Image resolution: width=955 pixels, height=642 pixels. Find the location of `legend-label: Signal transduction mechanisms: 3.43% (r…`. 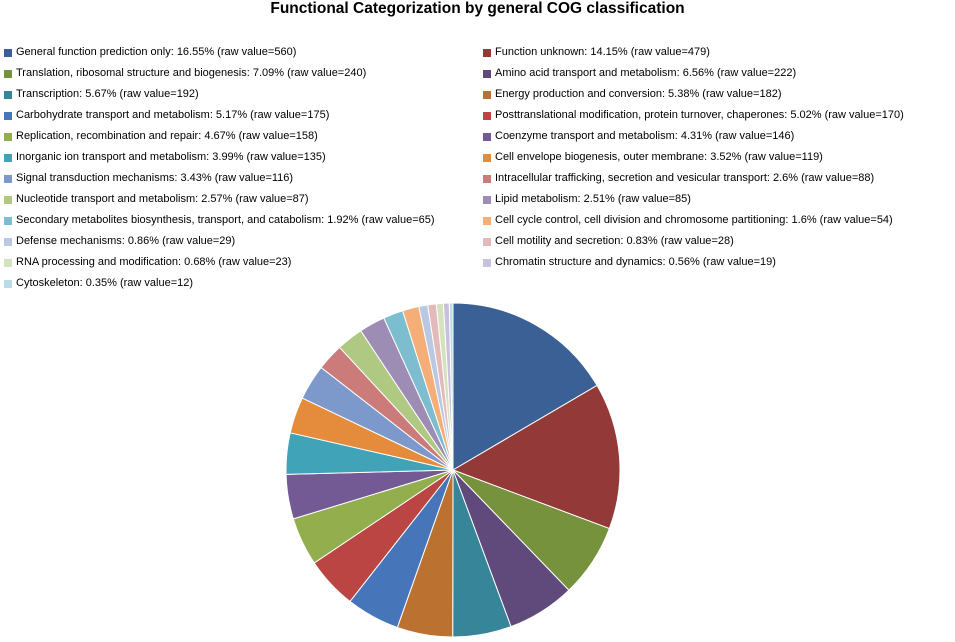

legend-label: Signal transduction mechanisms: 3.43% (r… is located at coordinates (155, 178).